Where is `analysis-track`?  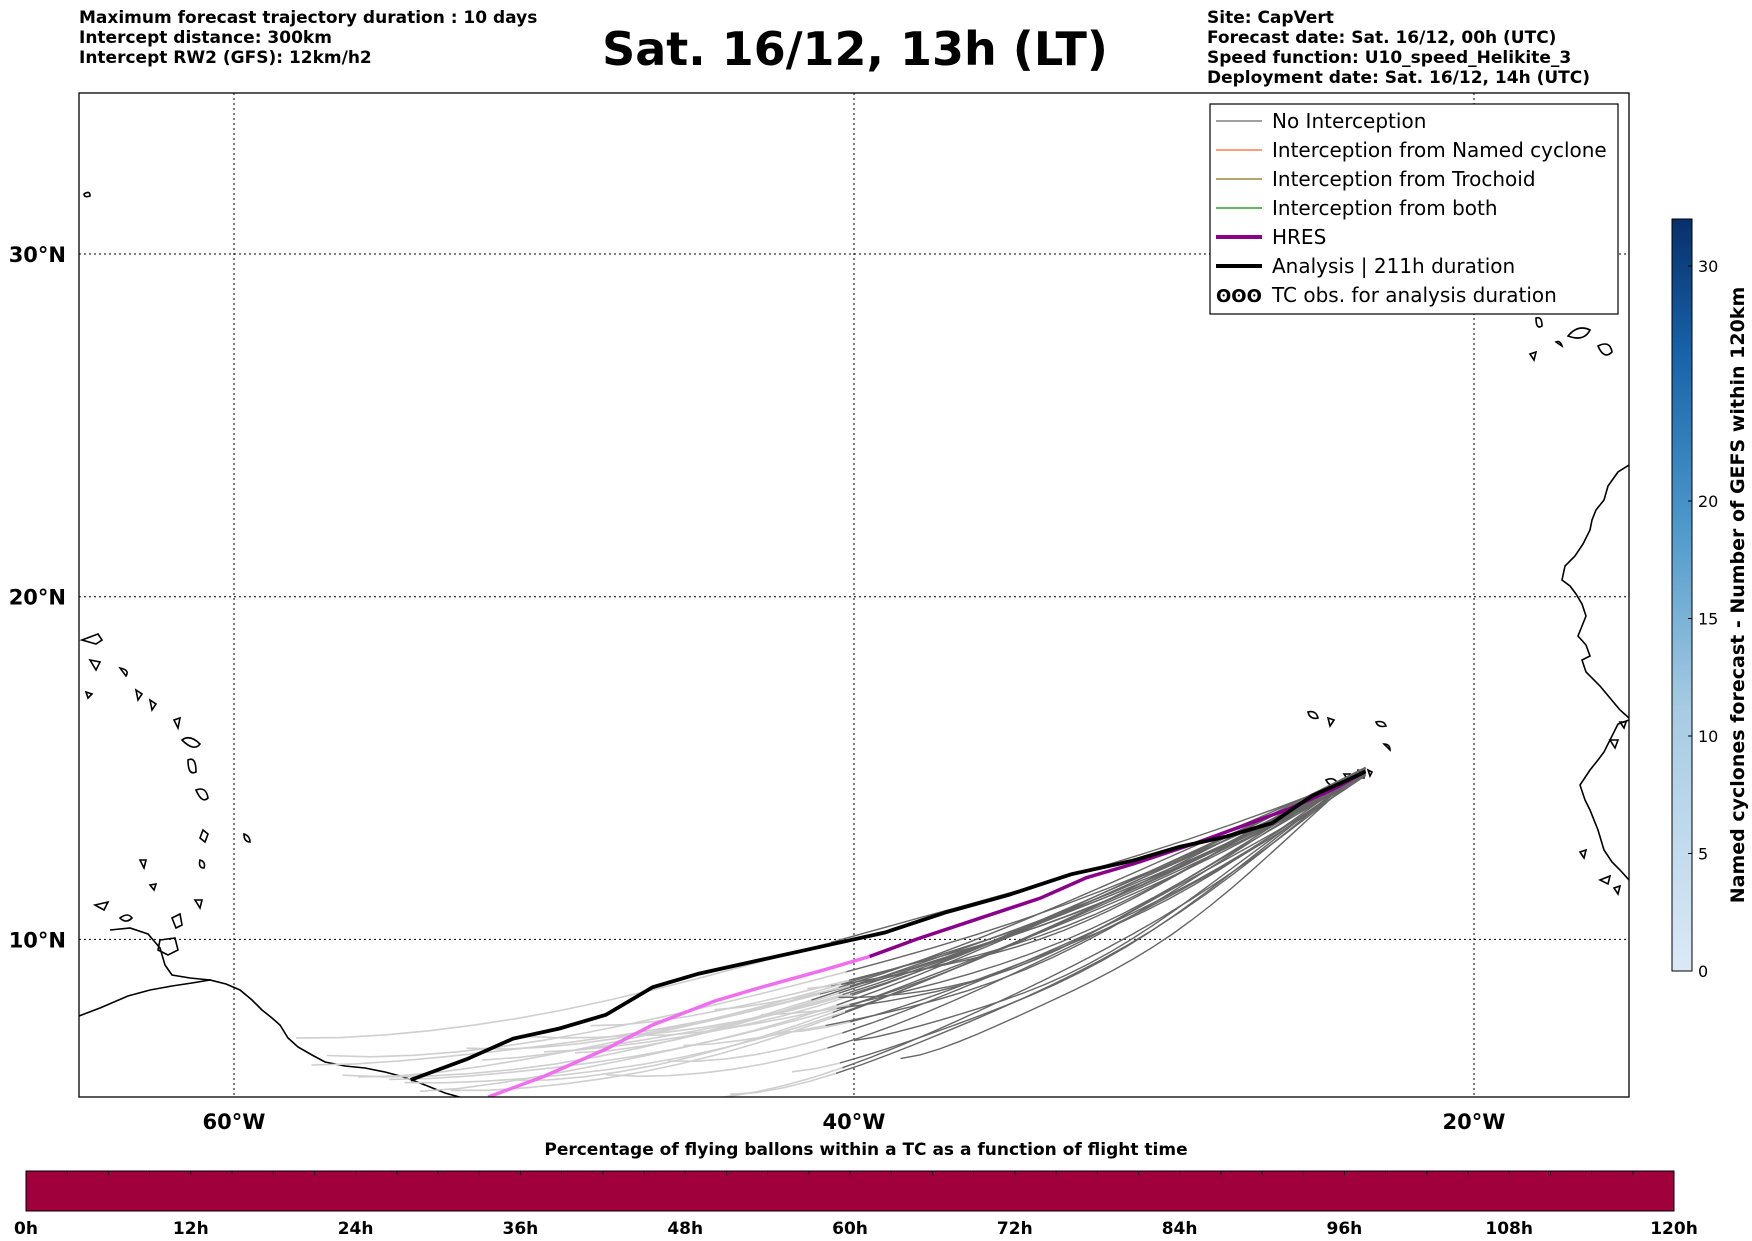 analysis-track is located at coordinates (888, 925).